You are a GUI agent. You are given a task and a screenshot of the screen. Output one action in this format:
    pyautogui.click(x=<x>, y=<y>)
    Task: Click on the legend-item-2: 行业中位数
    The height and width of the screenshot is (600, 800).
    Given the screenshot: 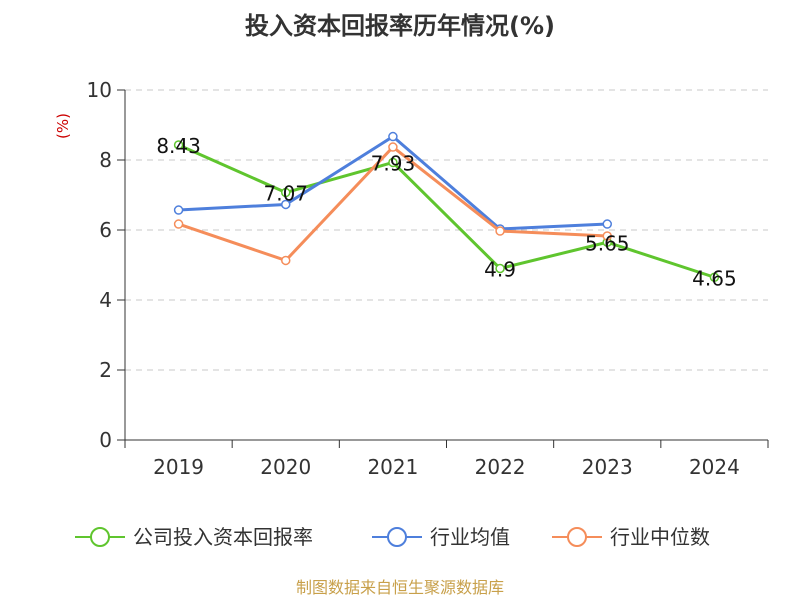 What is the action you would take?
    pyautogui.click(x=631, y=537)
    